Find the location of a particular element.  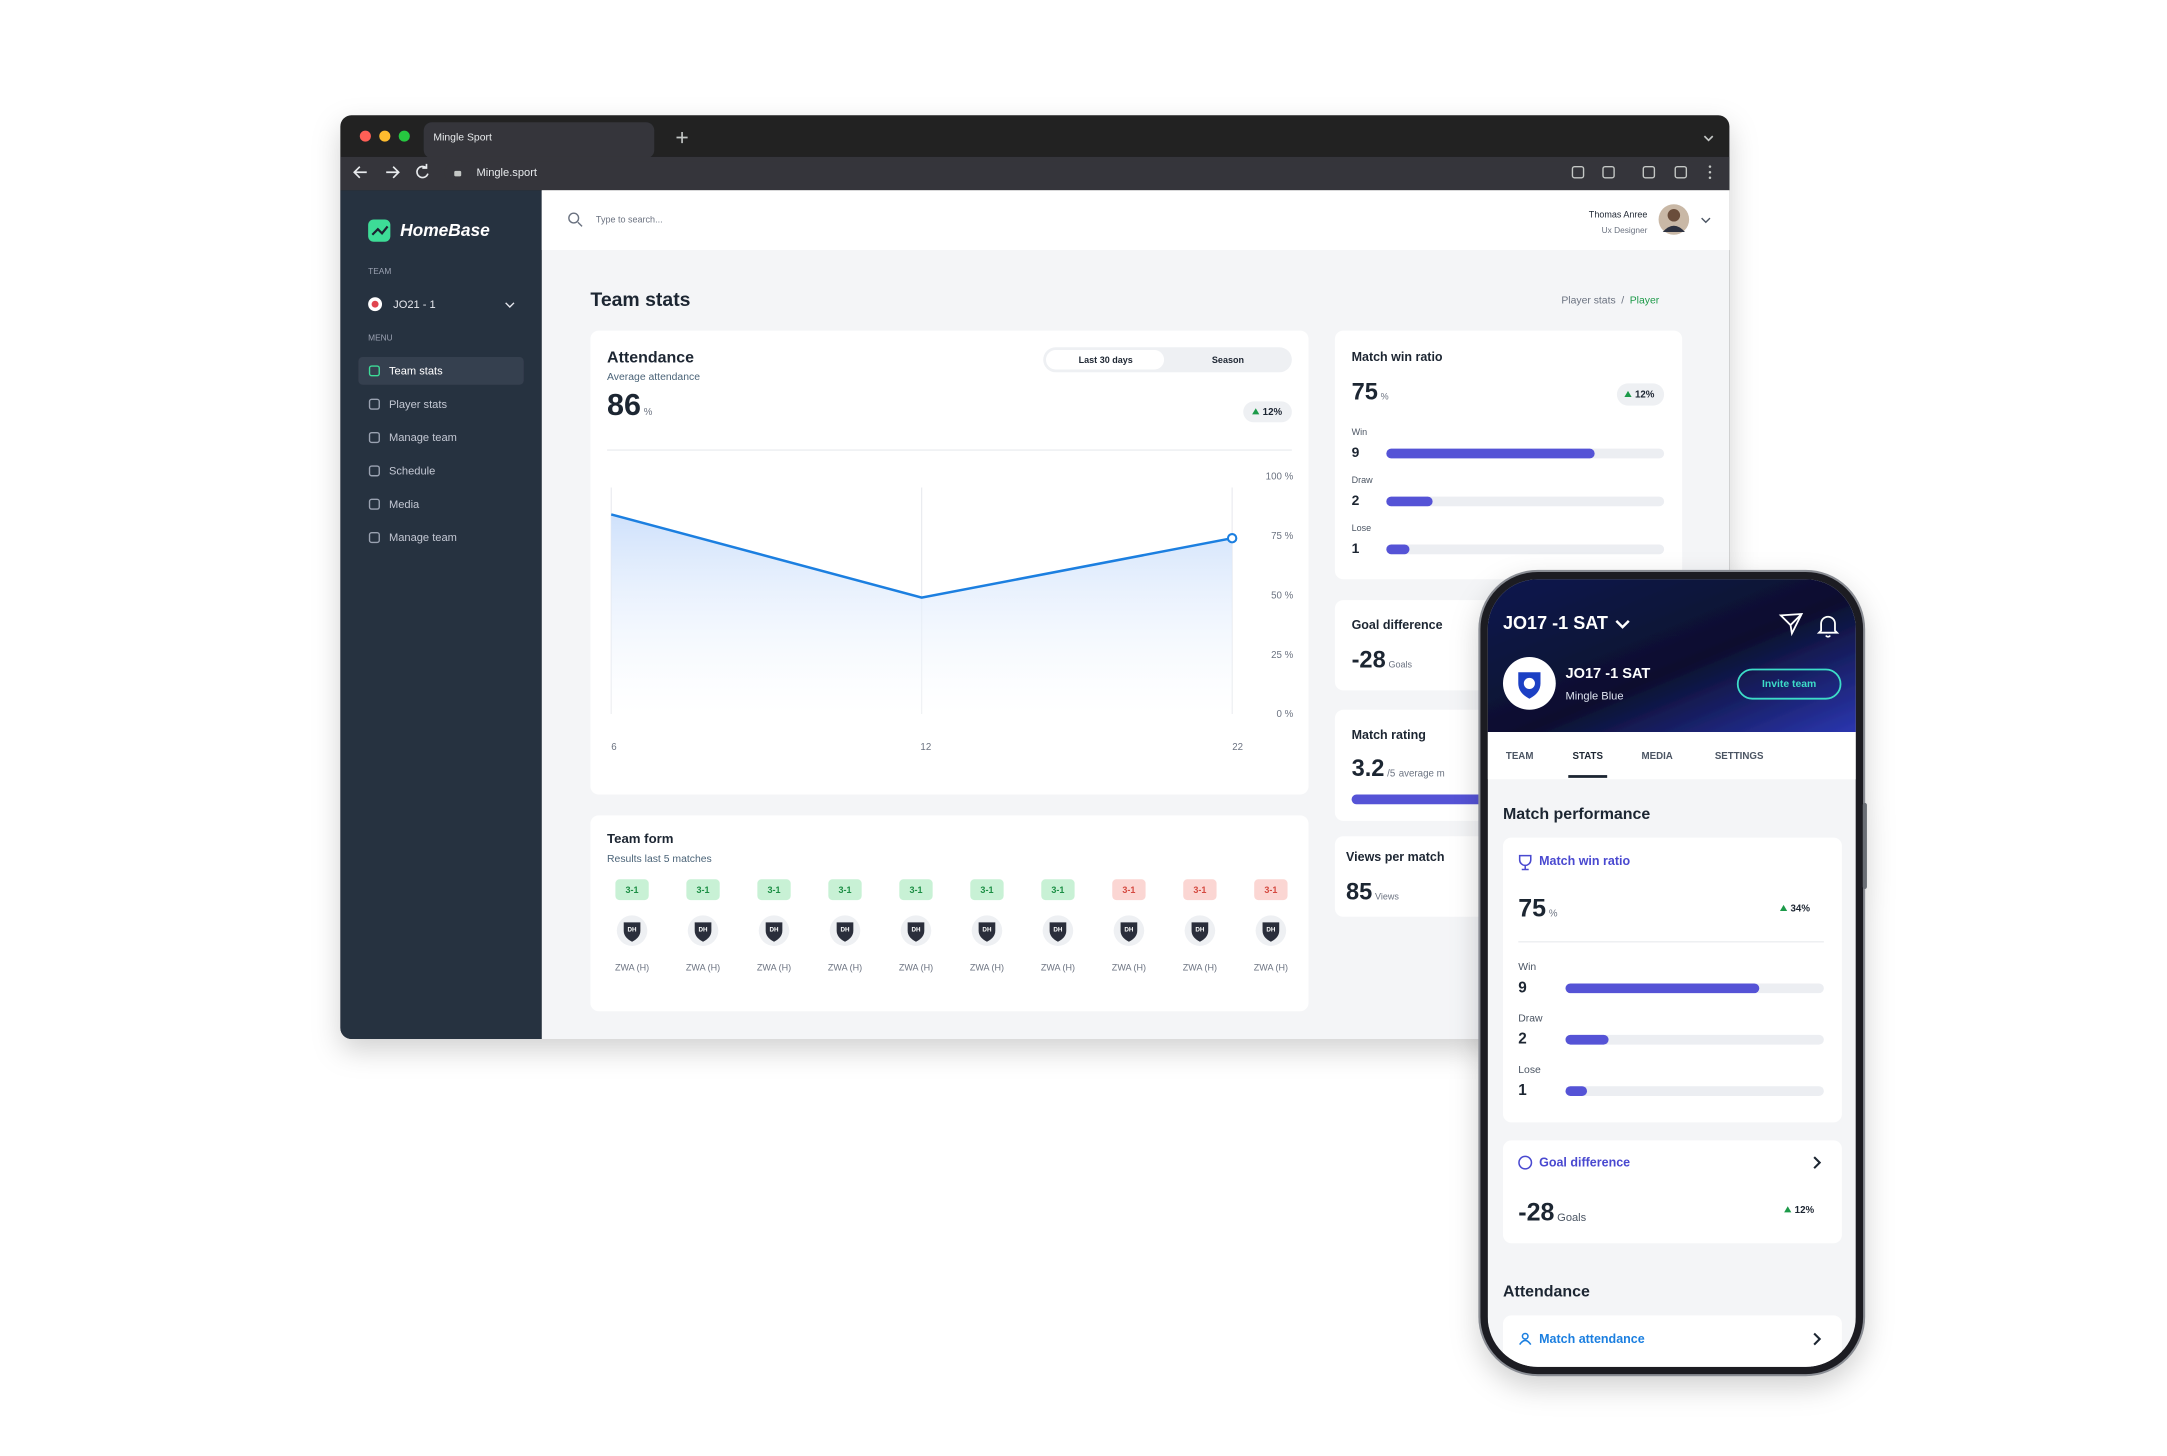

bell-icon is located at coordinates (1828, 626).